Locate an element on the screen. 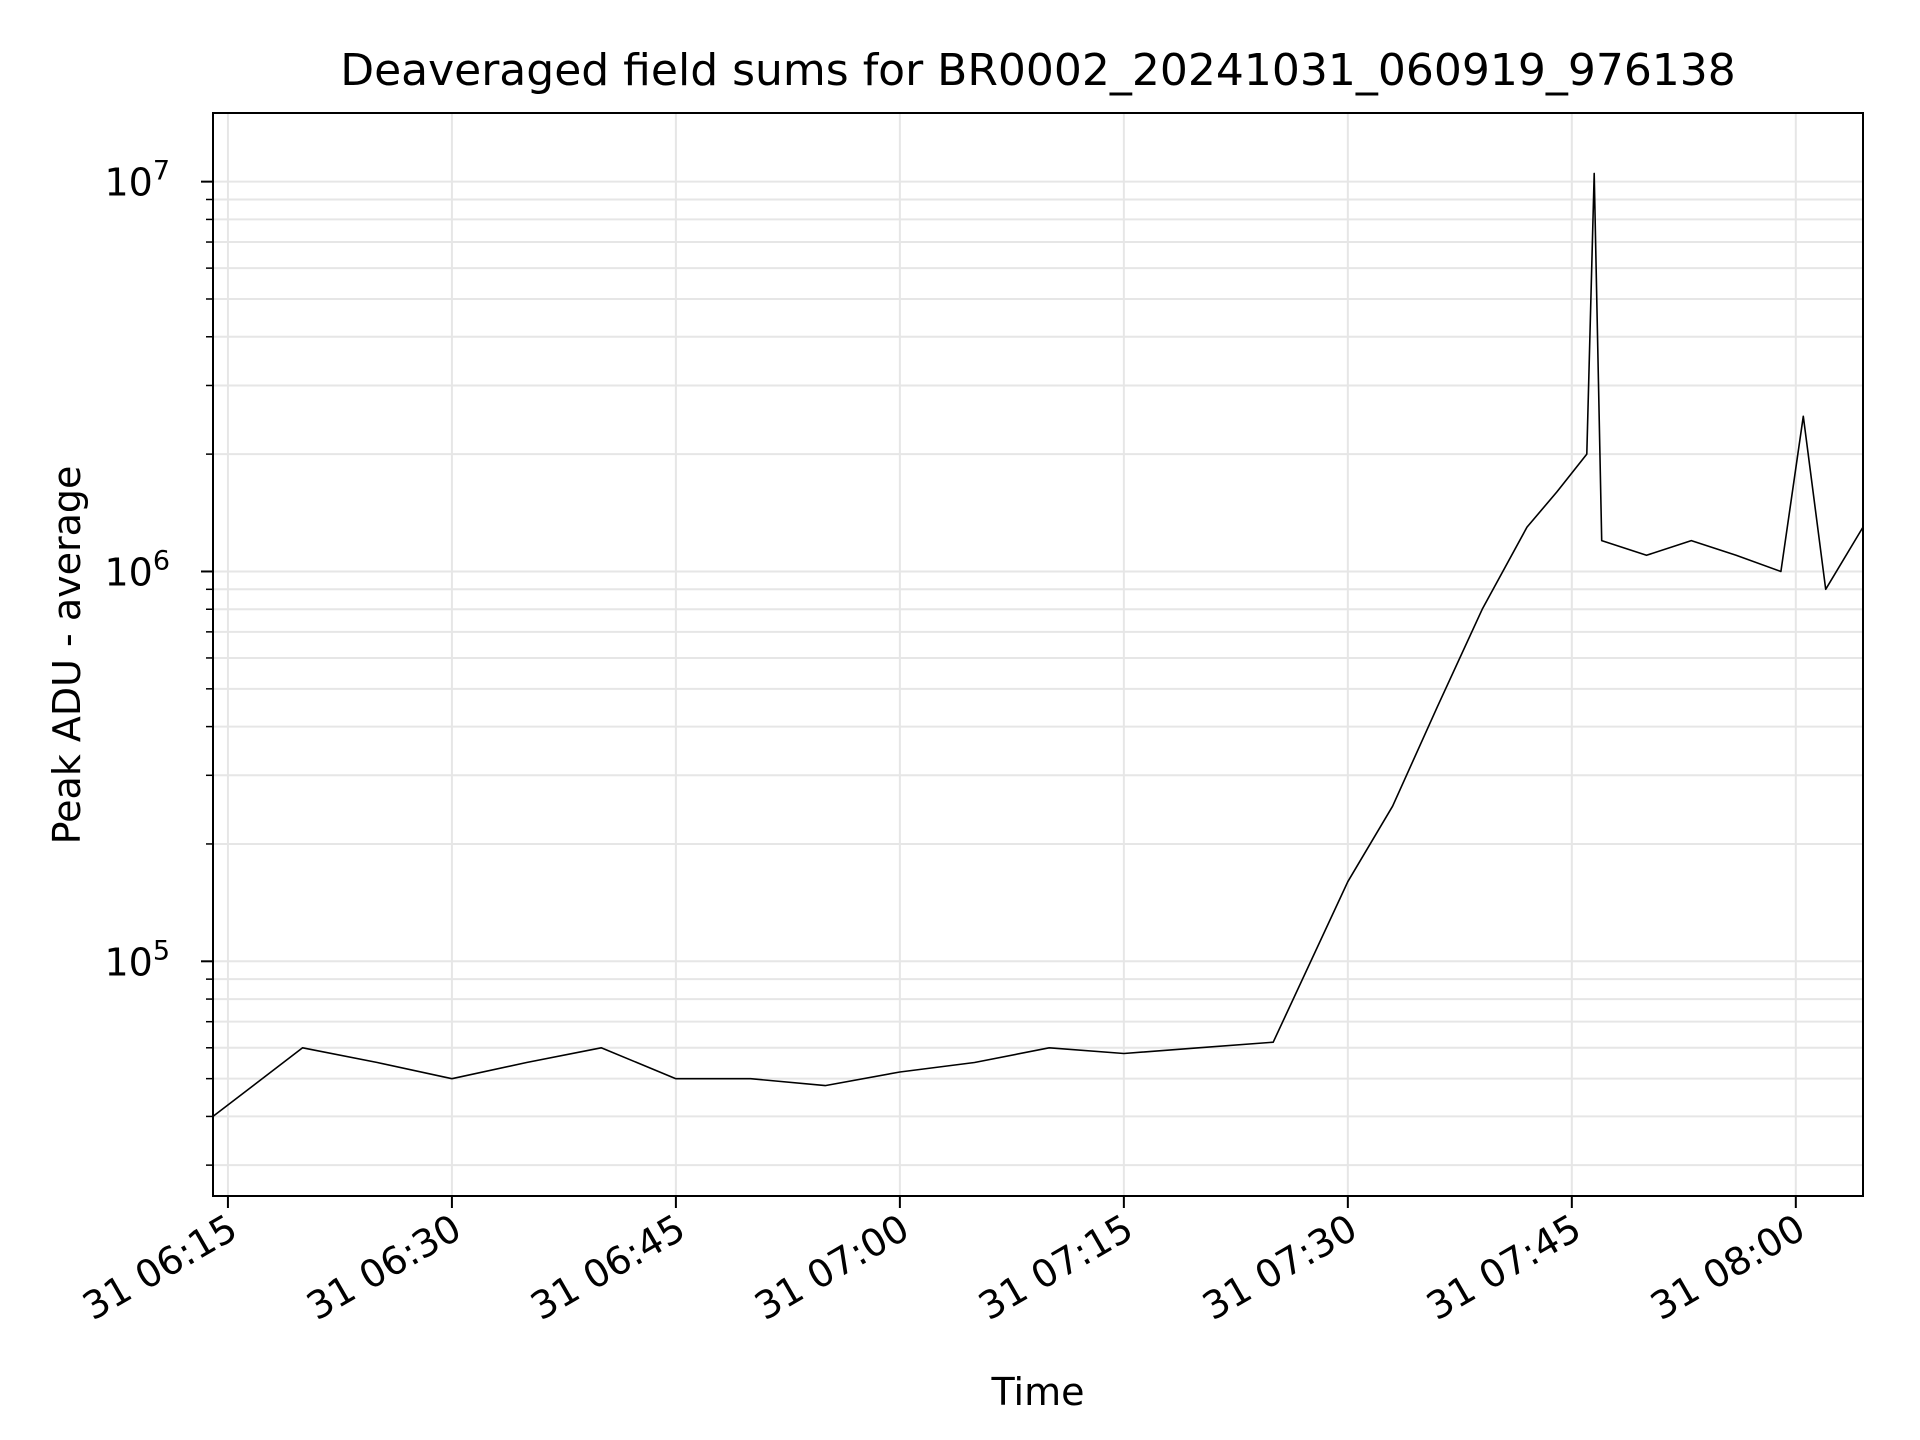  y-tick-label: 107 is located at coordinates (137, 180).